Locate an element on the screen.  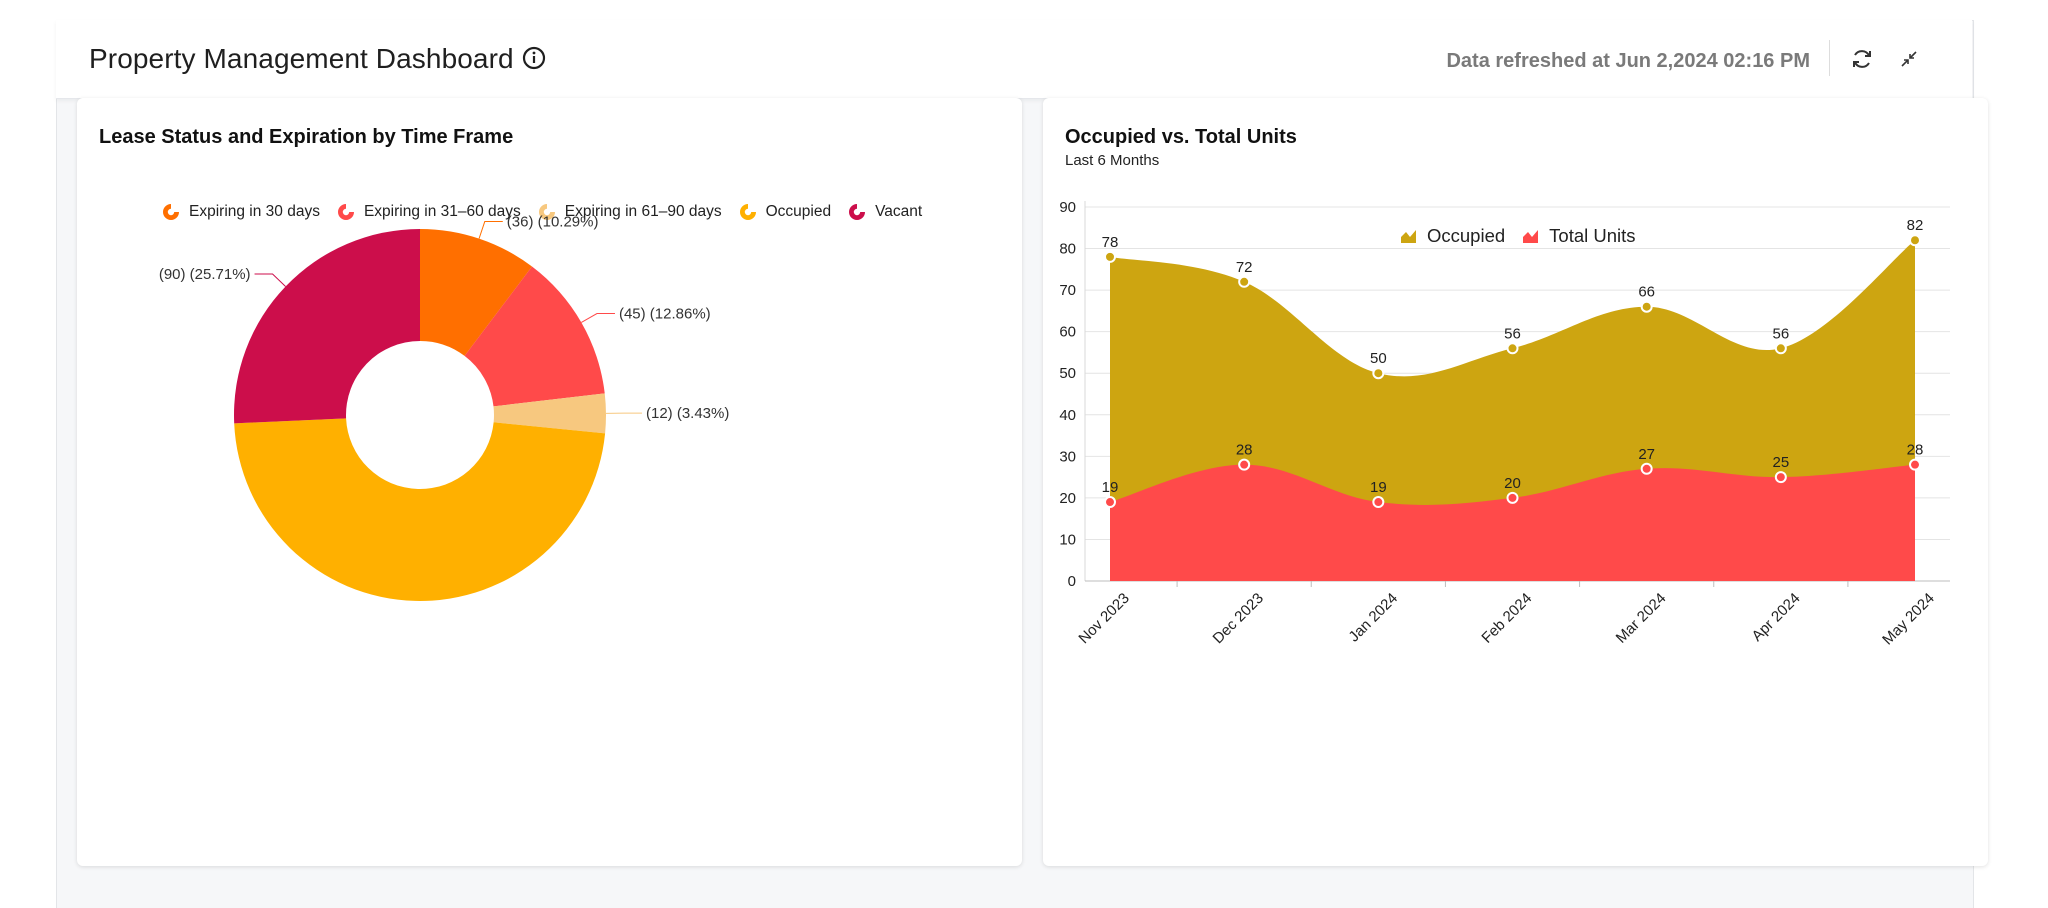
x-tick-label: Jan 2024 is located at coordinates (1373, 618).